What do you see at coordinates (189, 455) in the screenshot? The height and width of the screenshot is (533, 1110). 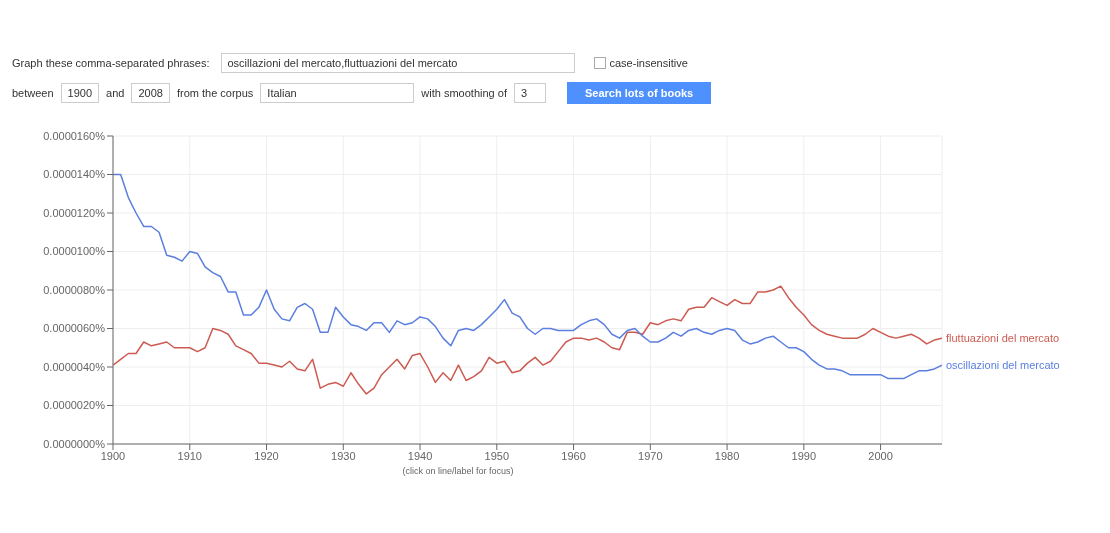 I see `x-tick-label: 1910` at bounding box center [189, 455].